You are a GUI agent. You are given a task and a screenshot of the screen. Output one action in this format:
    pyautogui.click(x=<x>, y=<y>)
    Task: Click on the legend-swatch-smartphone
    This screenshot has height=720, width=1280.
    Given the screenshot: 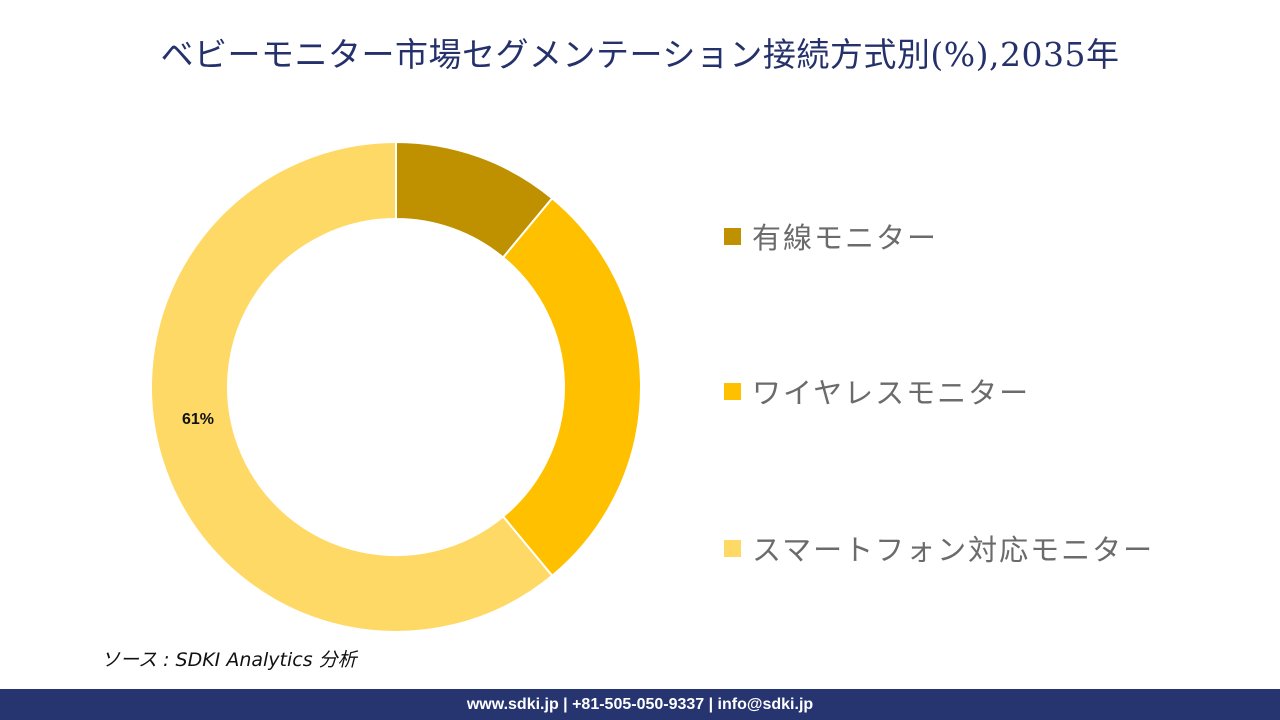 What is the action you would take?
    pyautogui.click(x=732, y=548)
    